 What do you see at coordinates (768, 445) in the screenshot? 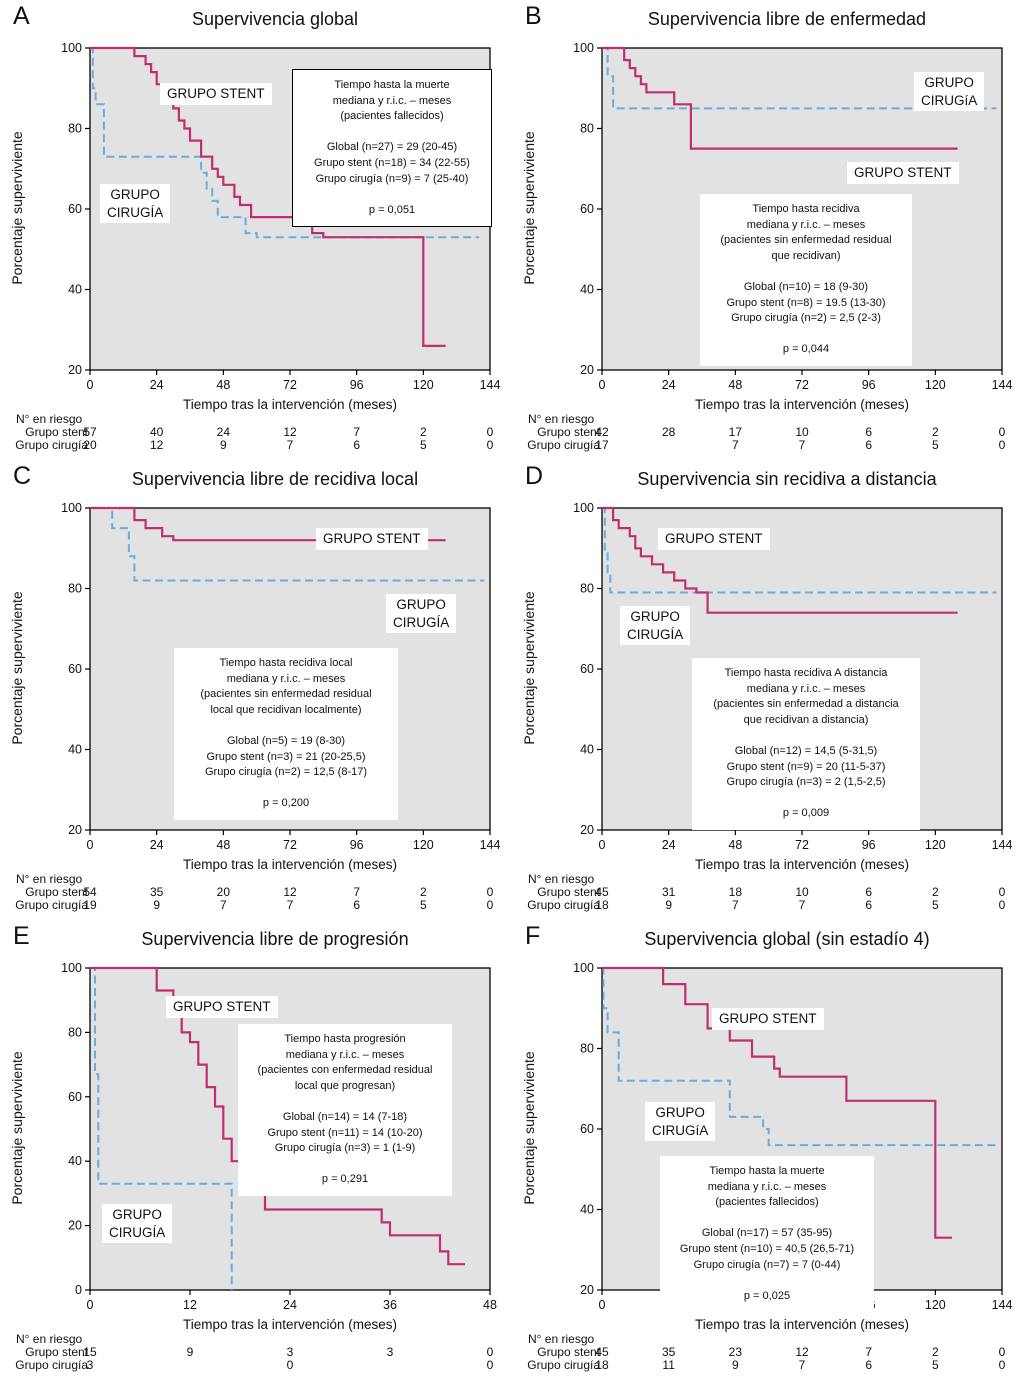
I see `risk-row-counts: 17 7 7 6 5 0` at bounding box center [768, 445].